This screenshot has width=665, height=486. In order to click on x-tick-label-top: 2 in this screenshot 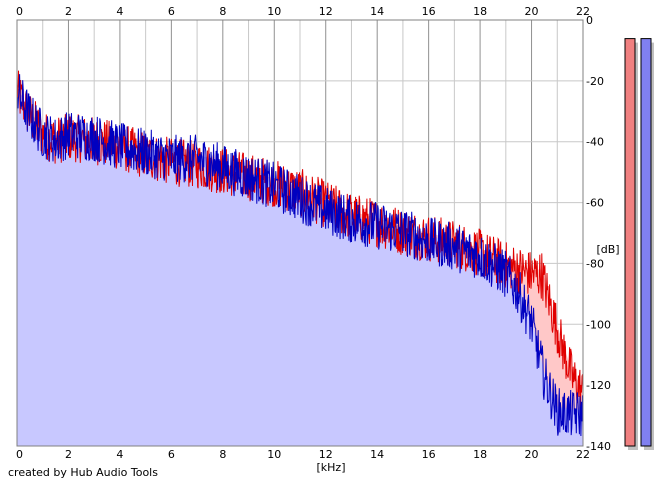, I will do `click(68, 11)`.